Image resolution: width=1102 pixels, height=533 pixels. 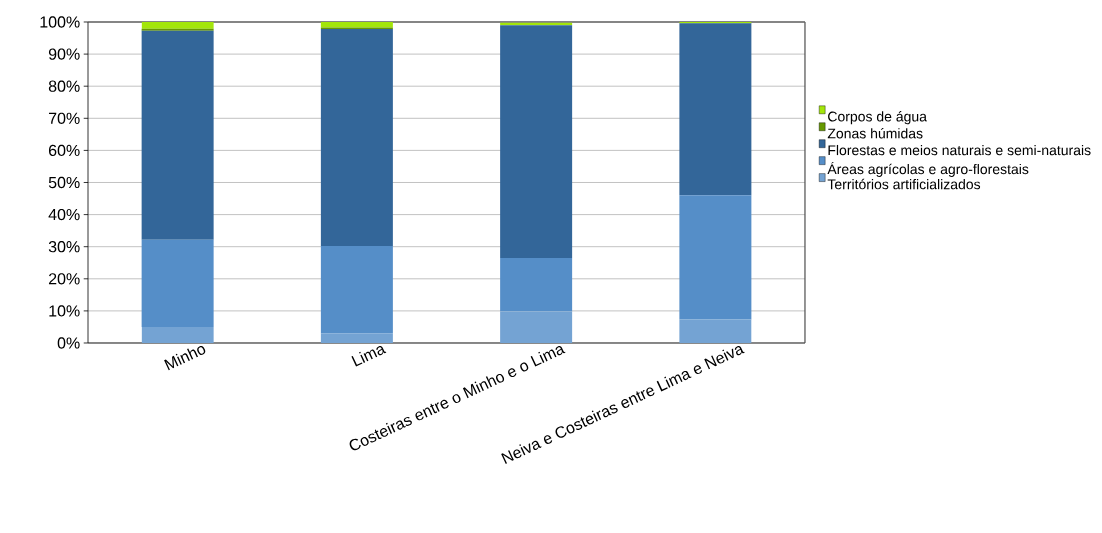 I want to click on x-tick-label: Lima, so click(x=369, y=356).